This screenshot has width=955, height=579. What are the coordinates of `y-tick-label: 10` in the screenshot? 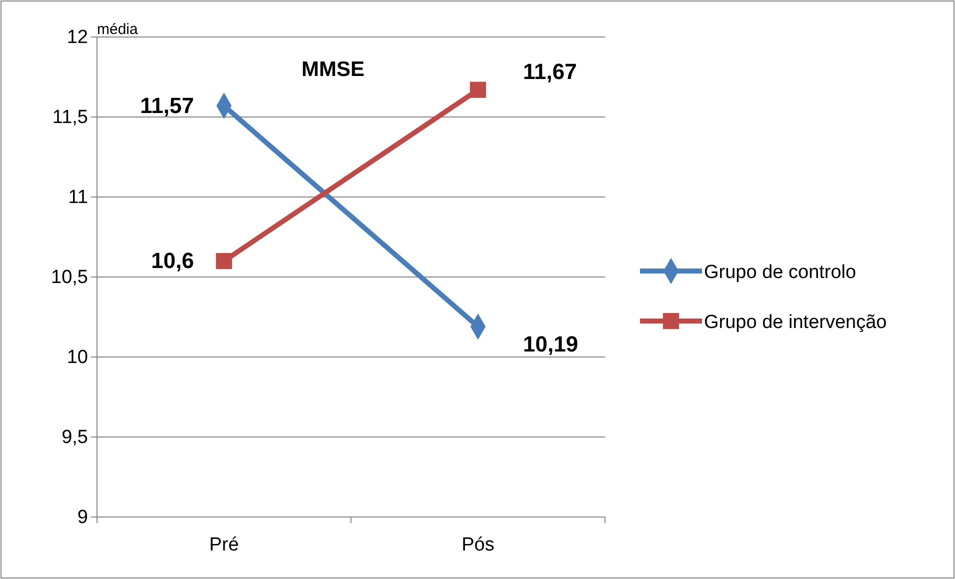 It's located at (77, 357).